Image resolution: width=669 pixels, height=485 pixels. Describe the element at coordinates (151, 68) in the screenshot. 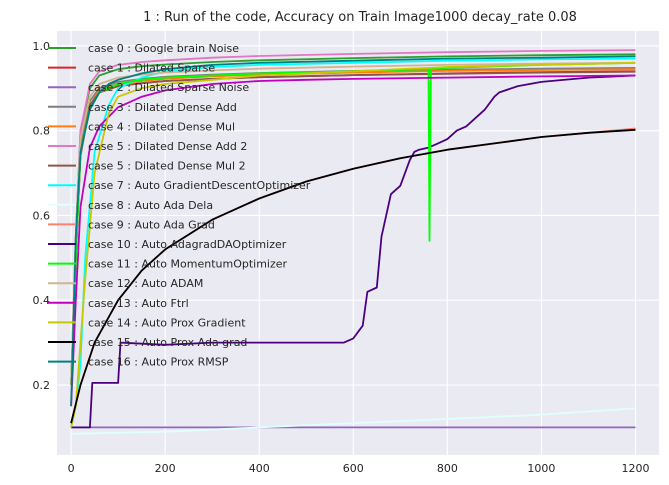

I see `legend-entry: case 1 : Dilated Sparse` at that location.